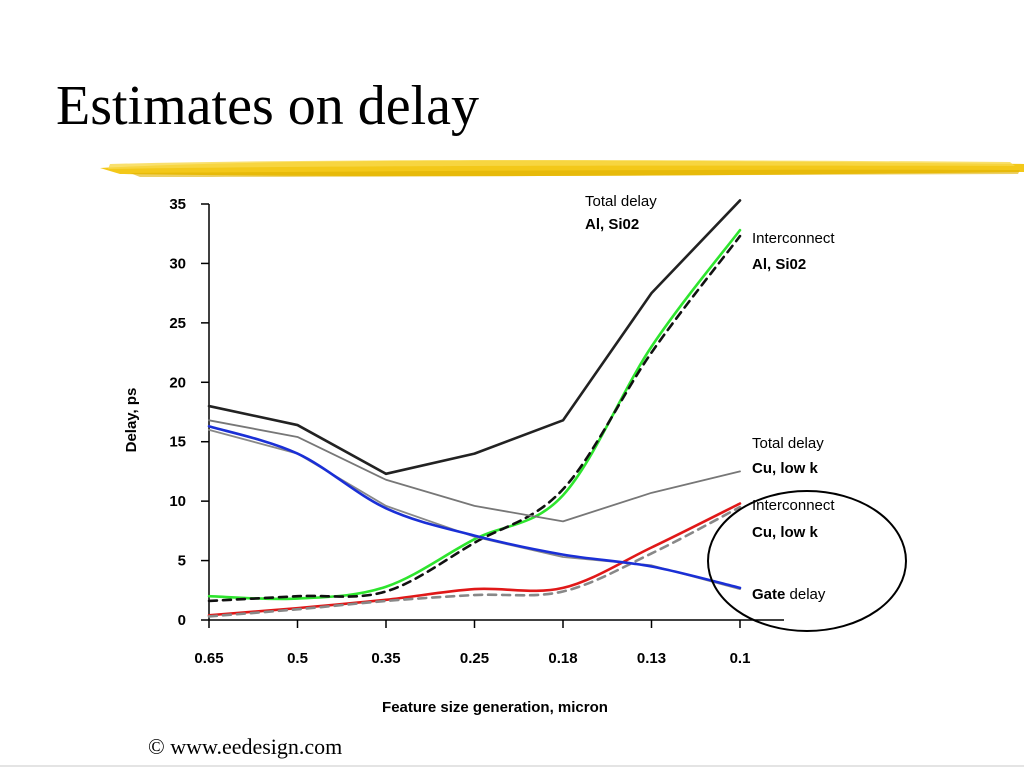 The width and height of the screenshot is (1024, 768). I want to click on y-axis-title: Delay, ps, so click(131, 420).